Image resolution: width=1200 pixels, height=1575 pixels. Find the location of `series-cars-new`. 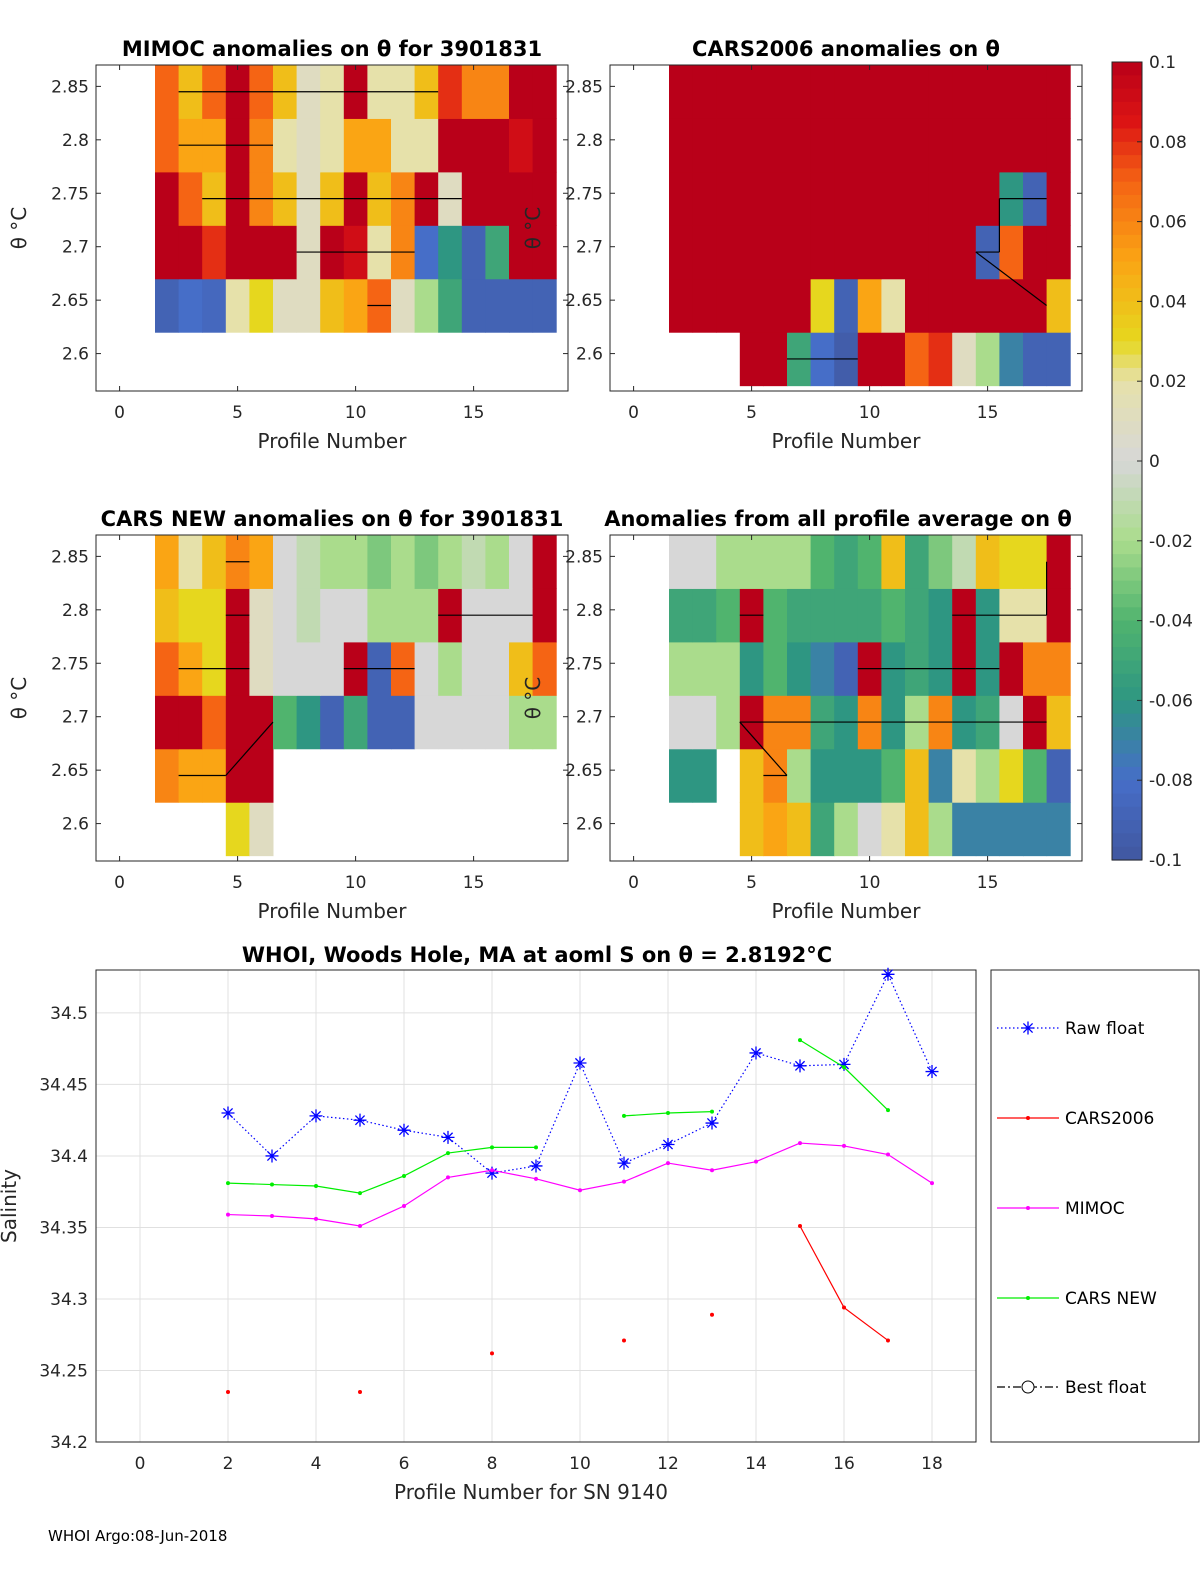

series-cars-new is located at coordinates (558, 1117).